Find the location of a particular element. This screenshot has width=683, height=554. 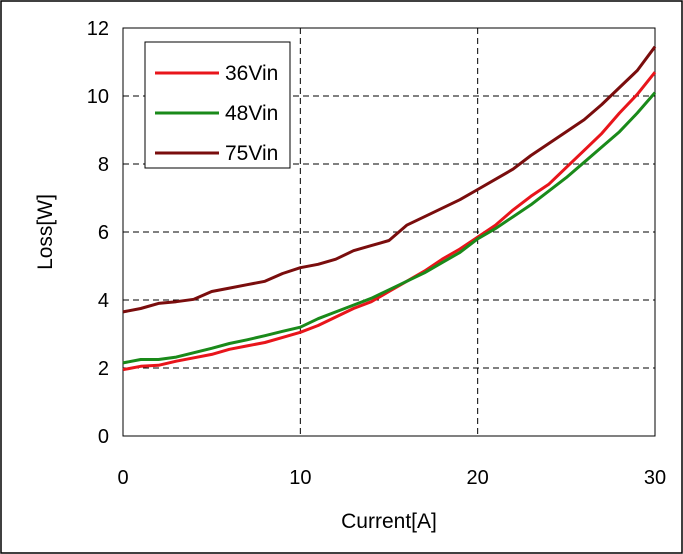

y-tick-label: 4 is located at coordinates (103, 301).